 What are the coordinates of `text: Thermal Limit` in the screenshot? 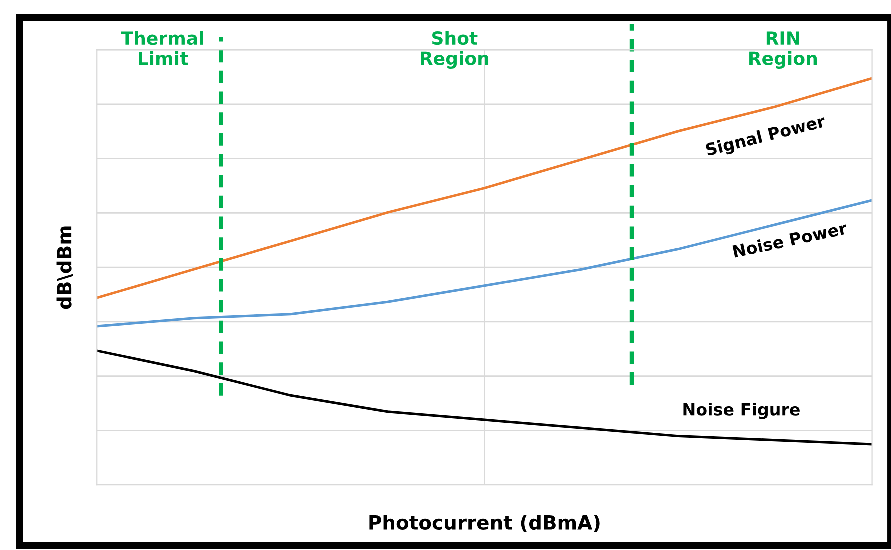 It's located at (162, 48).